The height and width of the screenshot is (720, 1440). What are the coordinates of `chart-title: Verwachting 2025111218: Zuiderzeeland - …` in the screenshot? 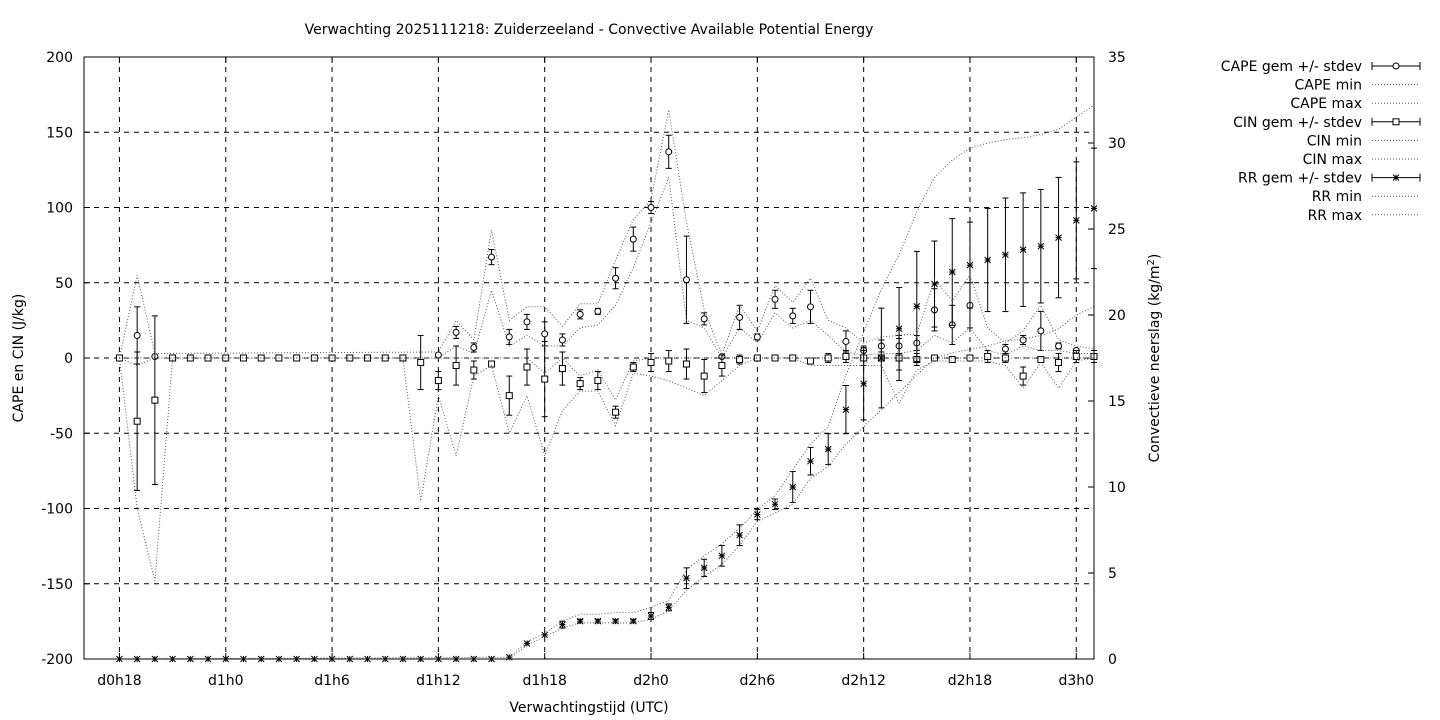 It's located at (589, 30).